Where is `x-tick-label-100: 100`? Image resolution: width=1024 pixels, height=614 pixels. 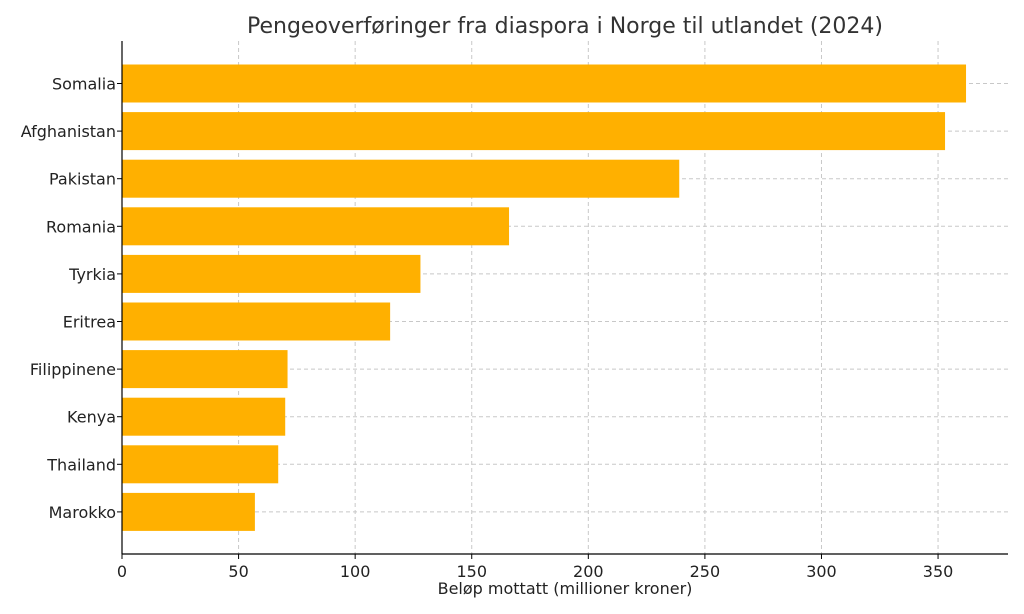 x-tick-label-100: 100 is located at coordinates (355, 571).